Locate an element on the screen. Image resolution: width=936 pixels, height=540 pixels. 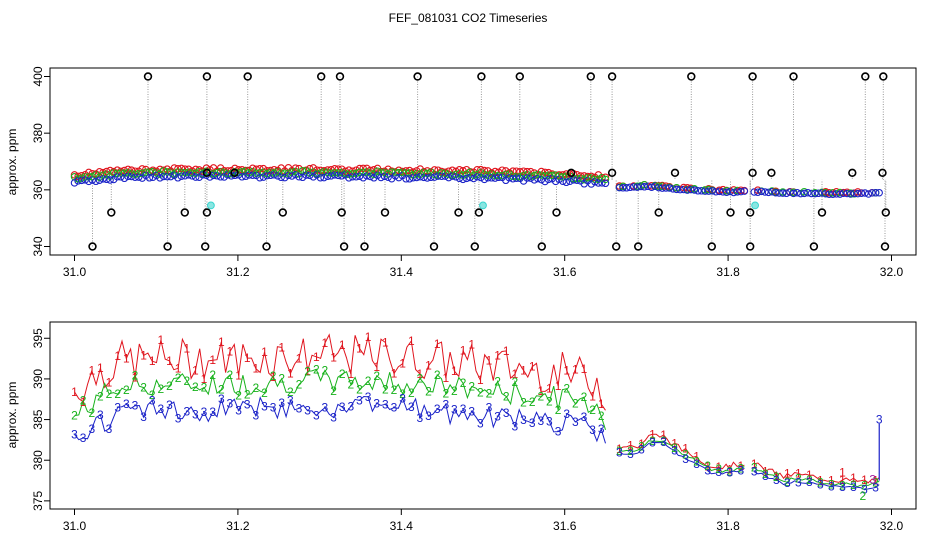
y-tick-label: 340 is located at coordinates (38, 246).